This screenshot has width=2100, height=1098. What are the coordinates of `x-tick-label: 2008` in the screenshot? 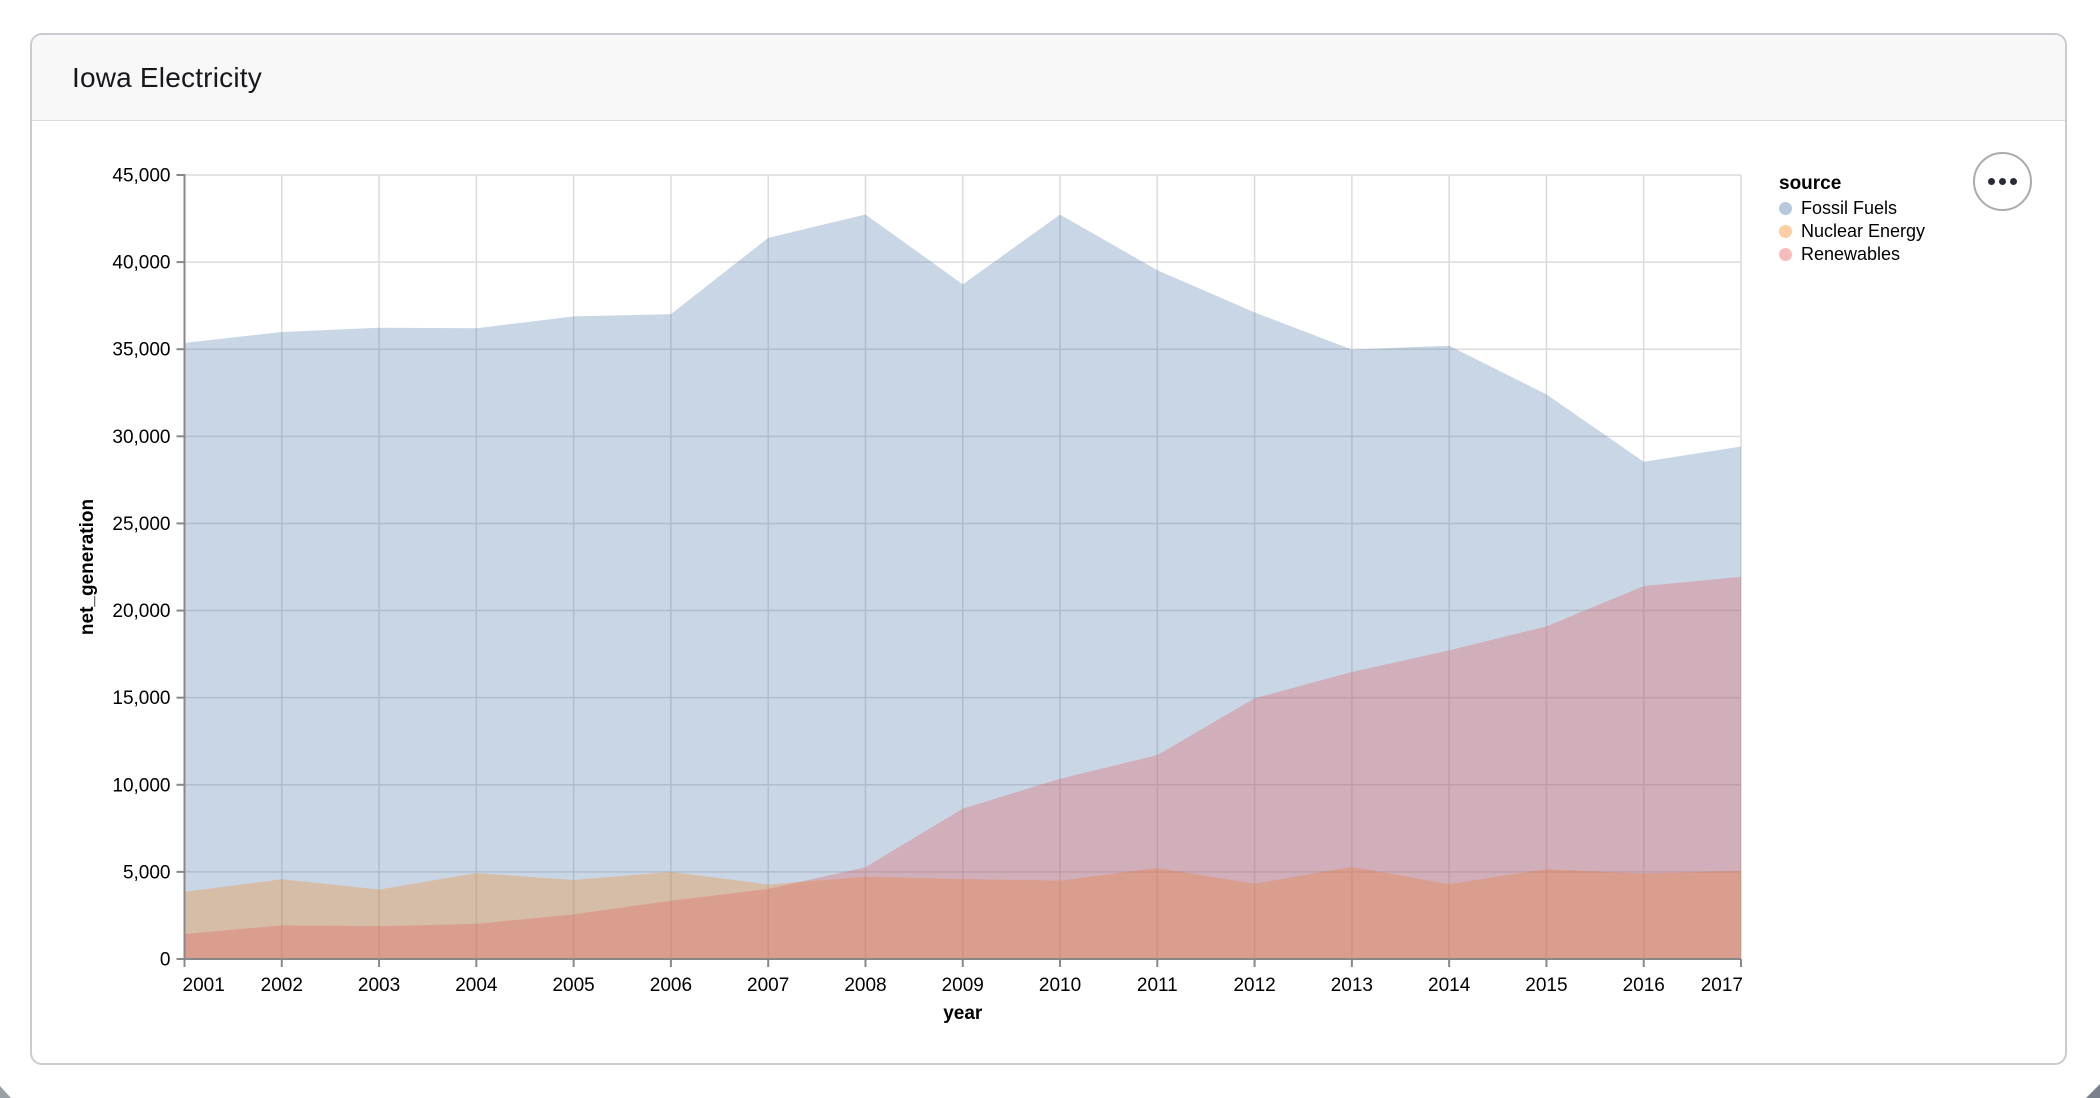 It's located at (865, 985).